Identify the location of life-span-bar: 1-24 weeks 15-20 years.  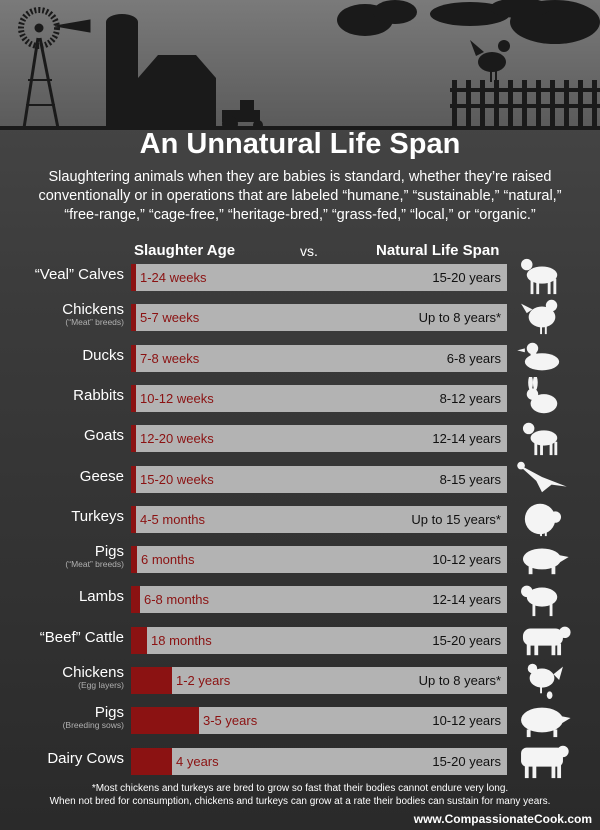
(319, 277).